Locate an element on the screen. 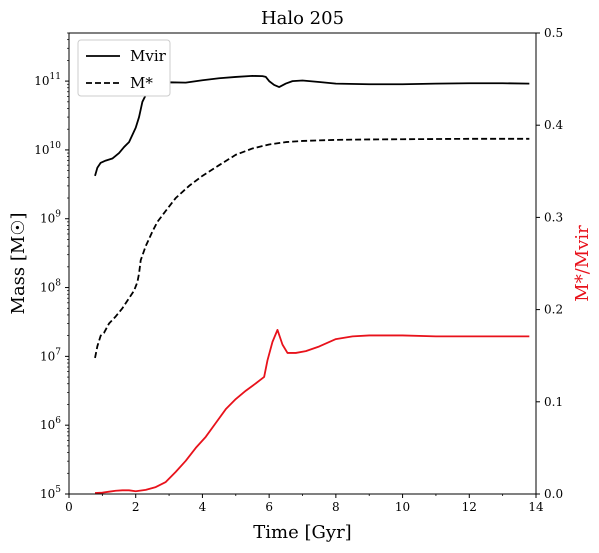 This screenshot has width=599, height=553. y-left-tick-label: 10⁵ is located at coordinates (50, 493).